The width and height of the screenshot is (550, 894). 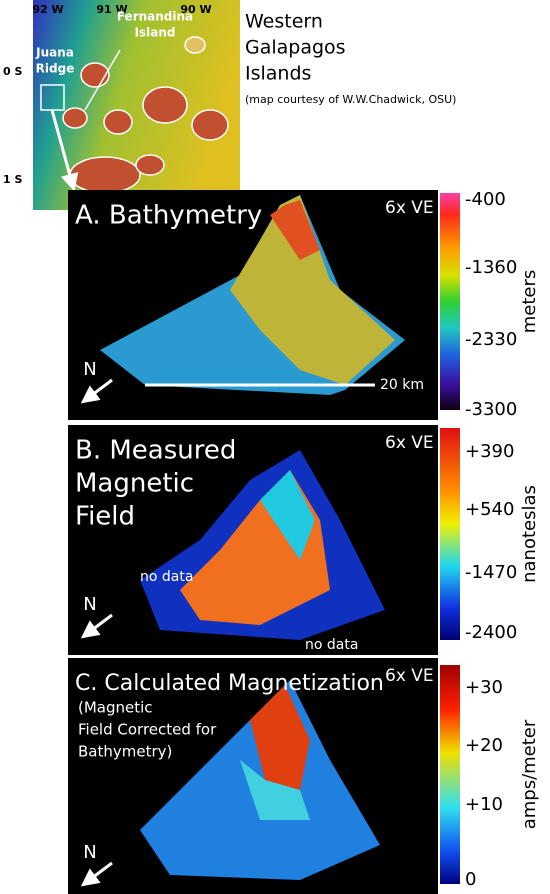 I want to click on colorbar-label: -1470, so click(x=491, y=572).